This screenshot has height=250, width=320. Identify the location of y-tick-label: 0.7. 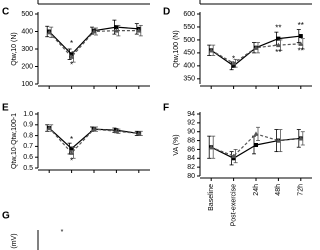
(28, 146).